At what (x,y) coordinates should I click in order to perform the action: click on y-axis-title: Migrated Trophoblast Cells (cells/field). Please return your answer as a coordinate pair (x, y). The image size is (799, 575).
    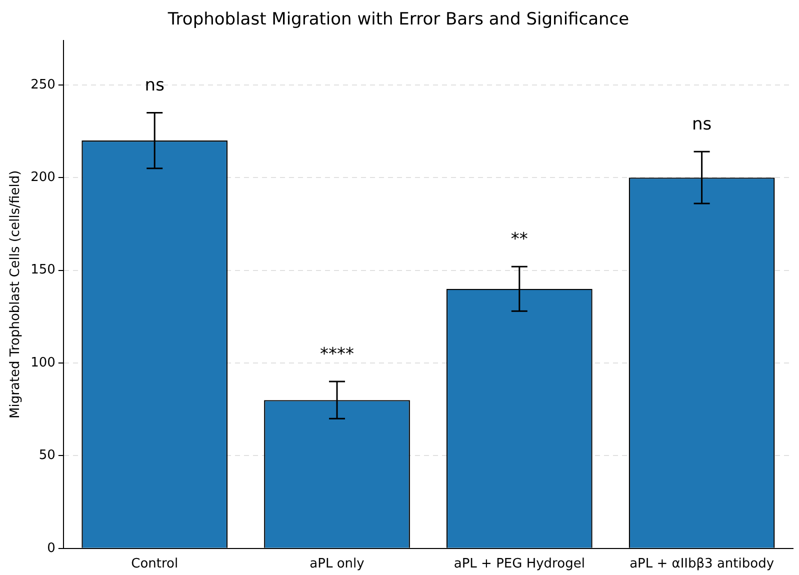
    Looking at the image, I should click on (16, 294).